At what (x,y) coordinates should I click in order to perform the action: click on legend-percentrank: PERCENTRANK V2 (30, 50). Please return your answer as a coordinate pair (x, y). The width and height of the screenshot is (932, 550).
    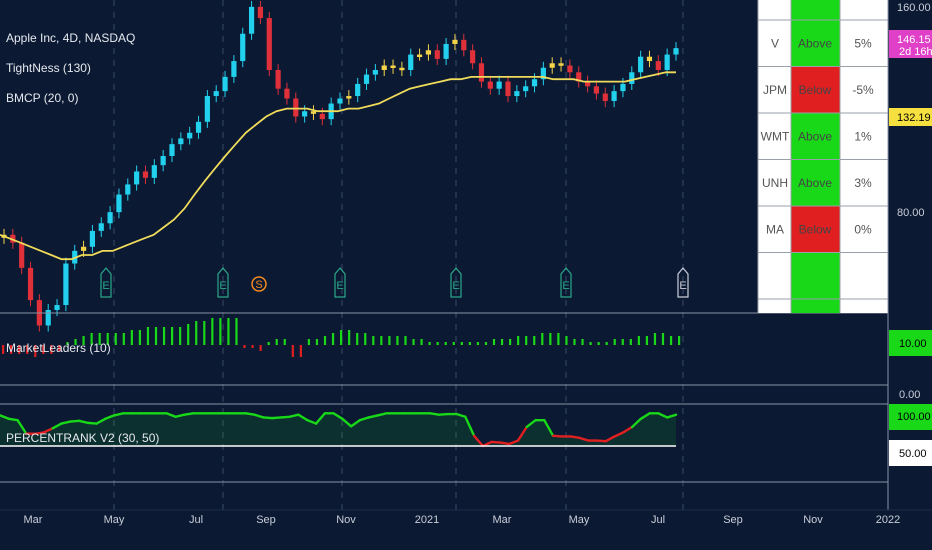
    Looking at the image, I should click on (82, 438).